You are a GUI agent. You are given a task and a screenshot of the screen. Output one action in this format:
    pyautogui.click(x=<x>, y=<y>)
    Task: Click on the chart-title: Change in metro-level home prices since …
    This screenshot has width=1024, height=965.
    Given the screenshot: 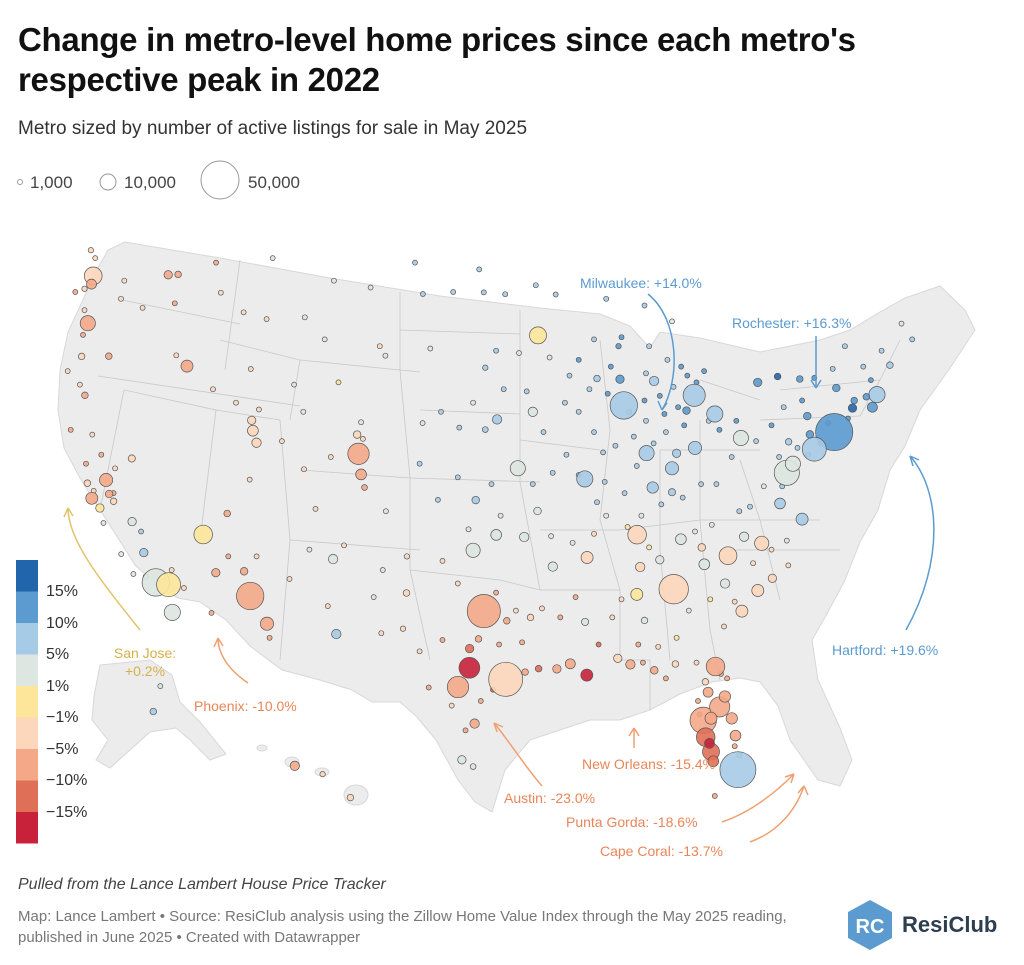 What is the action you would take?
    pyautogui.click(x=437, y=59)
    